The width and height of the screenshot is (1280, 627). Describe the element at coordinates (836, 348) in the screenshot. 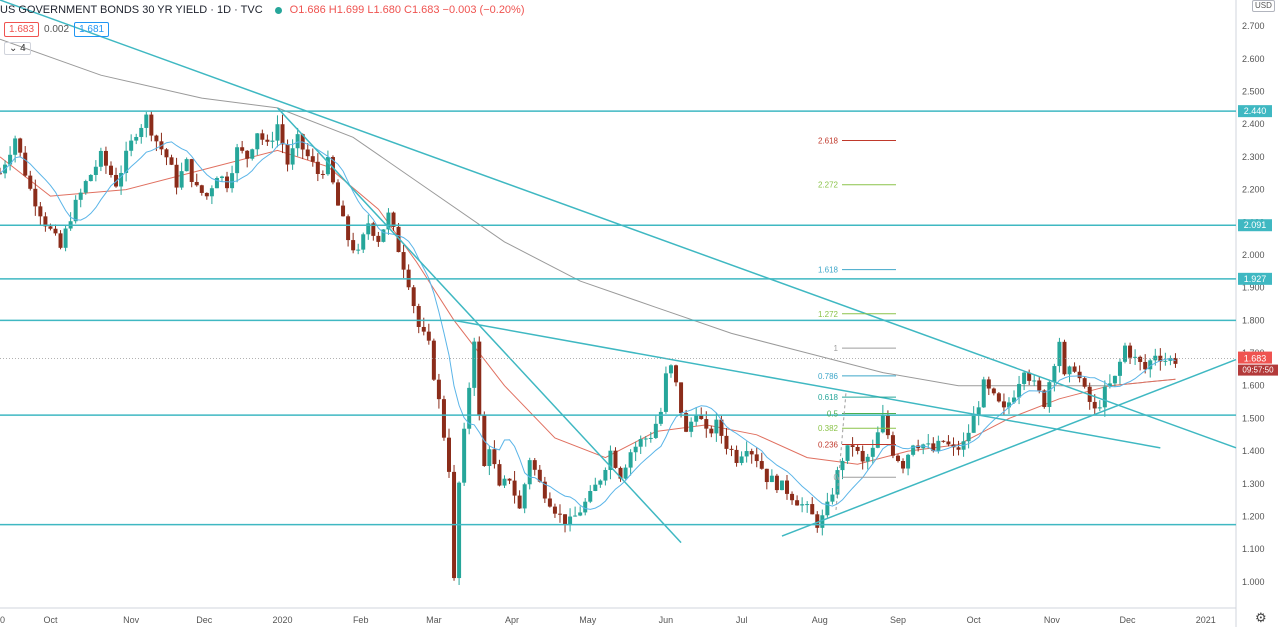

I see `fib-level-label: 1` at that location.